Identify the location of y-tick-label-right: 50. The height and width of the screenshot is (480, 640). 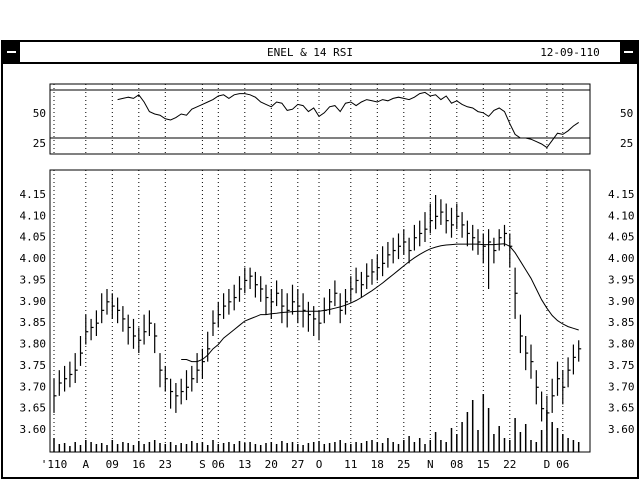
(626, 113).